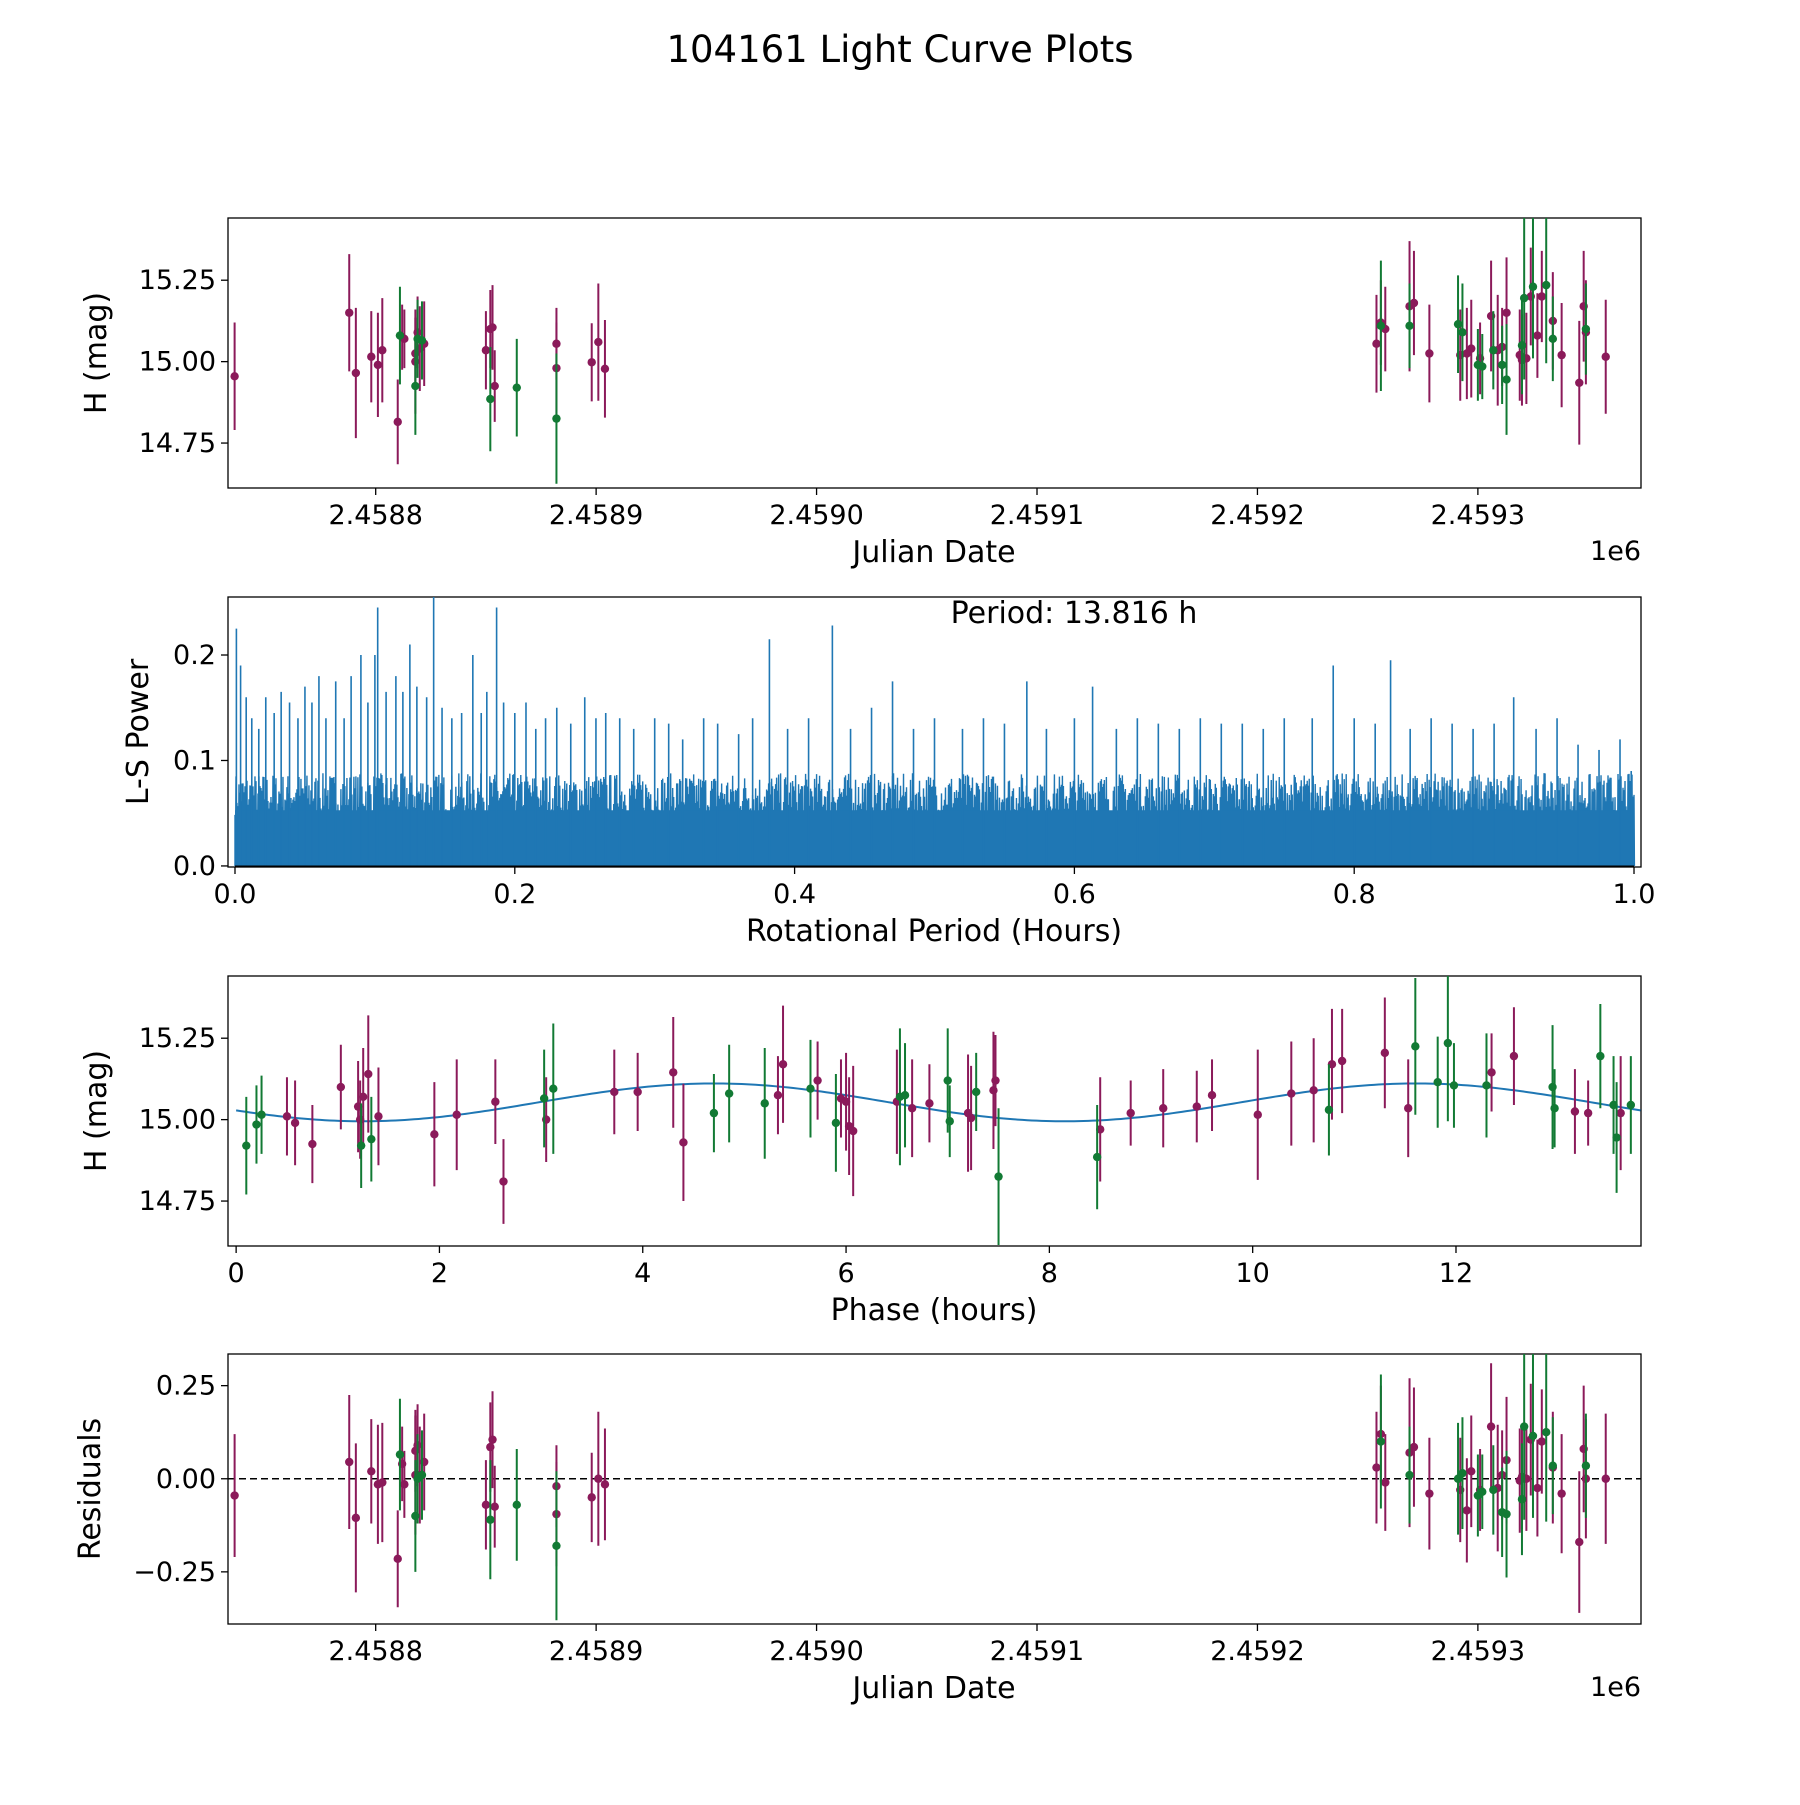 This screenshot has height=1805, width=1800. Describe the element at coordinates (845, 1273) in the screenshot. I see `x-tick-label: 6` at that location.